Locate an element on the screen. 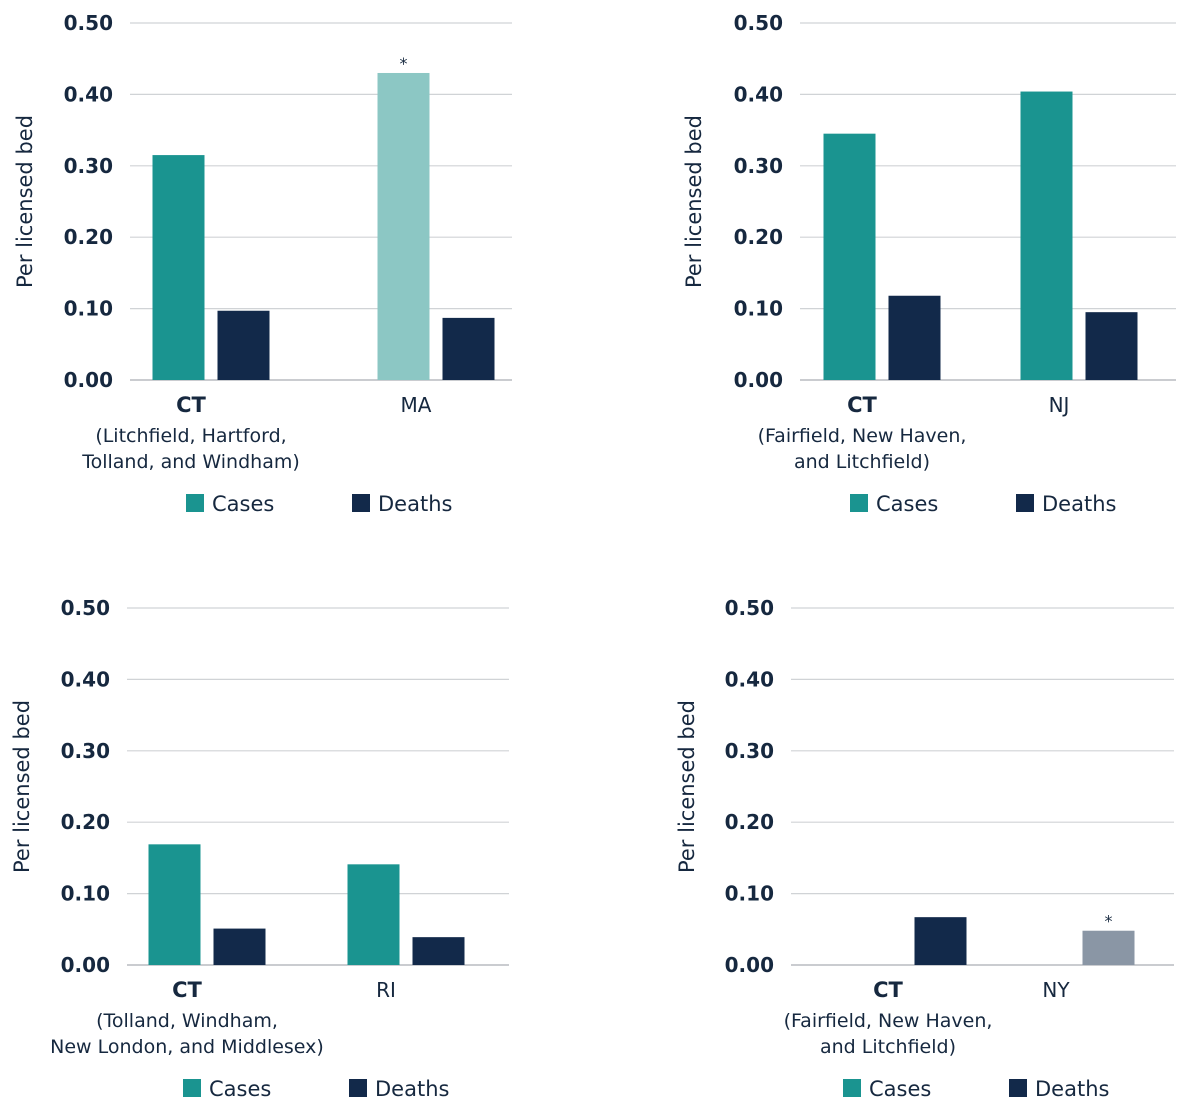 Image resolution: width=1177 pixels, height=1100 pixels. x-category-label: RI is located at coordinates (386, 990).